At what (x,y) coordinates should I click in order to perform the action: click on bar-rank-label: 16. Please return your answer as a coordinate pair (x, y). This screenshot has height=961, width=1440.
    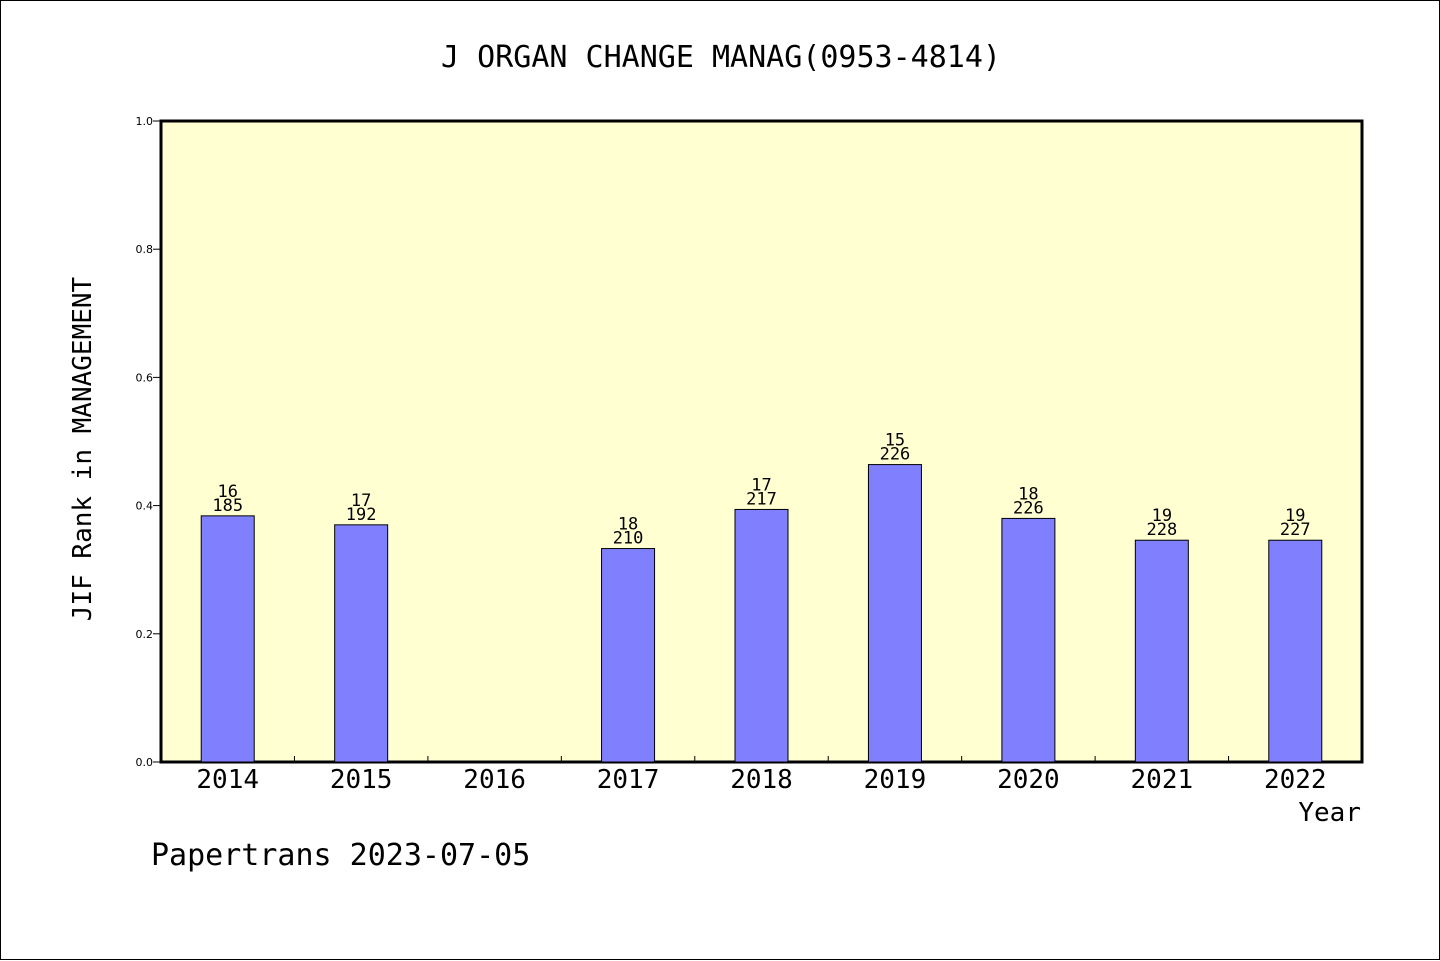
    Looking at the image, I should click on (227, 492).